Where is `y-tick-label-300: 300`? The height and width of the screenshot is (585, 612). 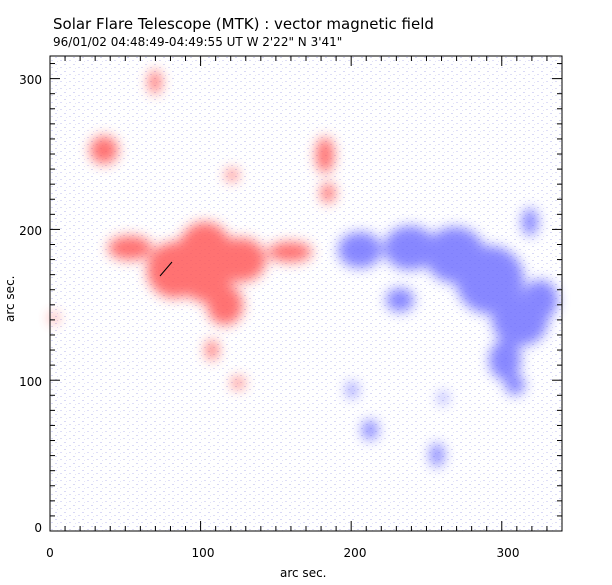 y-tick-label-300: 300 is located at coordinates (30, 80).